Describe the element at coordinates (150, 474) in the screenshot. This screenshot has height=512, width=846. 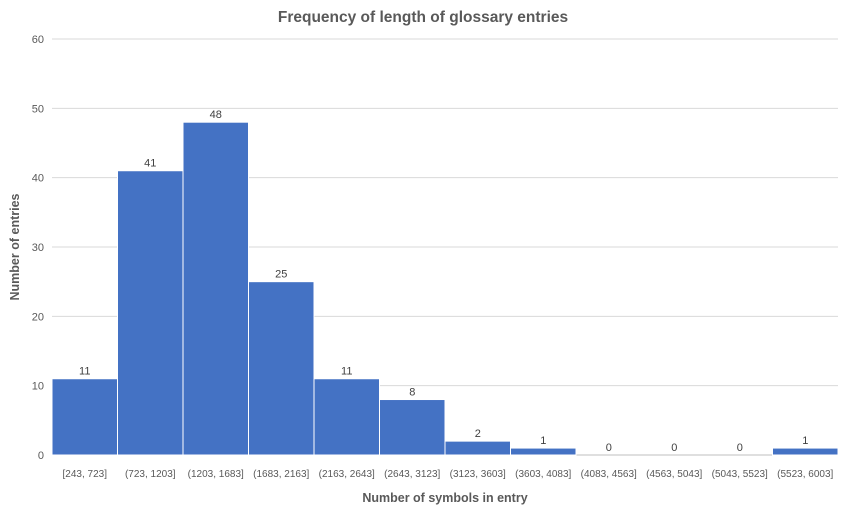
I see `x-tick-label: (723, 1203]` at that location.